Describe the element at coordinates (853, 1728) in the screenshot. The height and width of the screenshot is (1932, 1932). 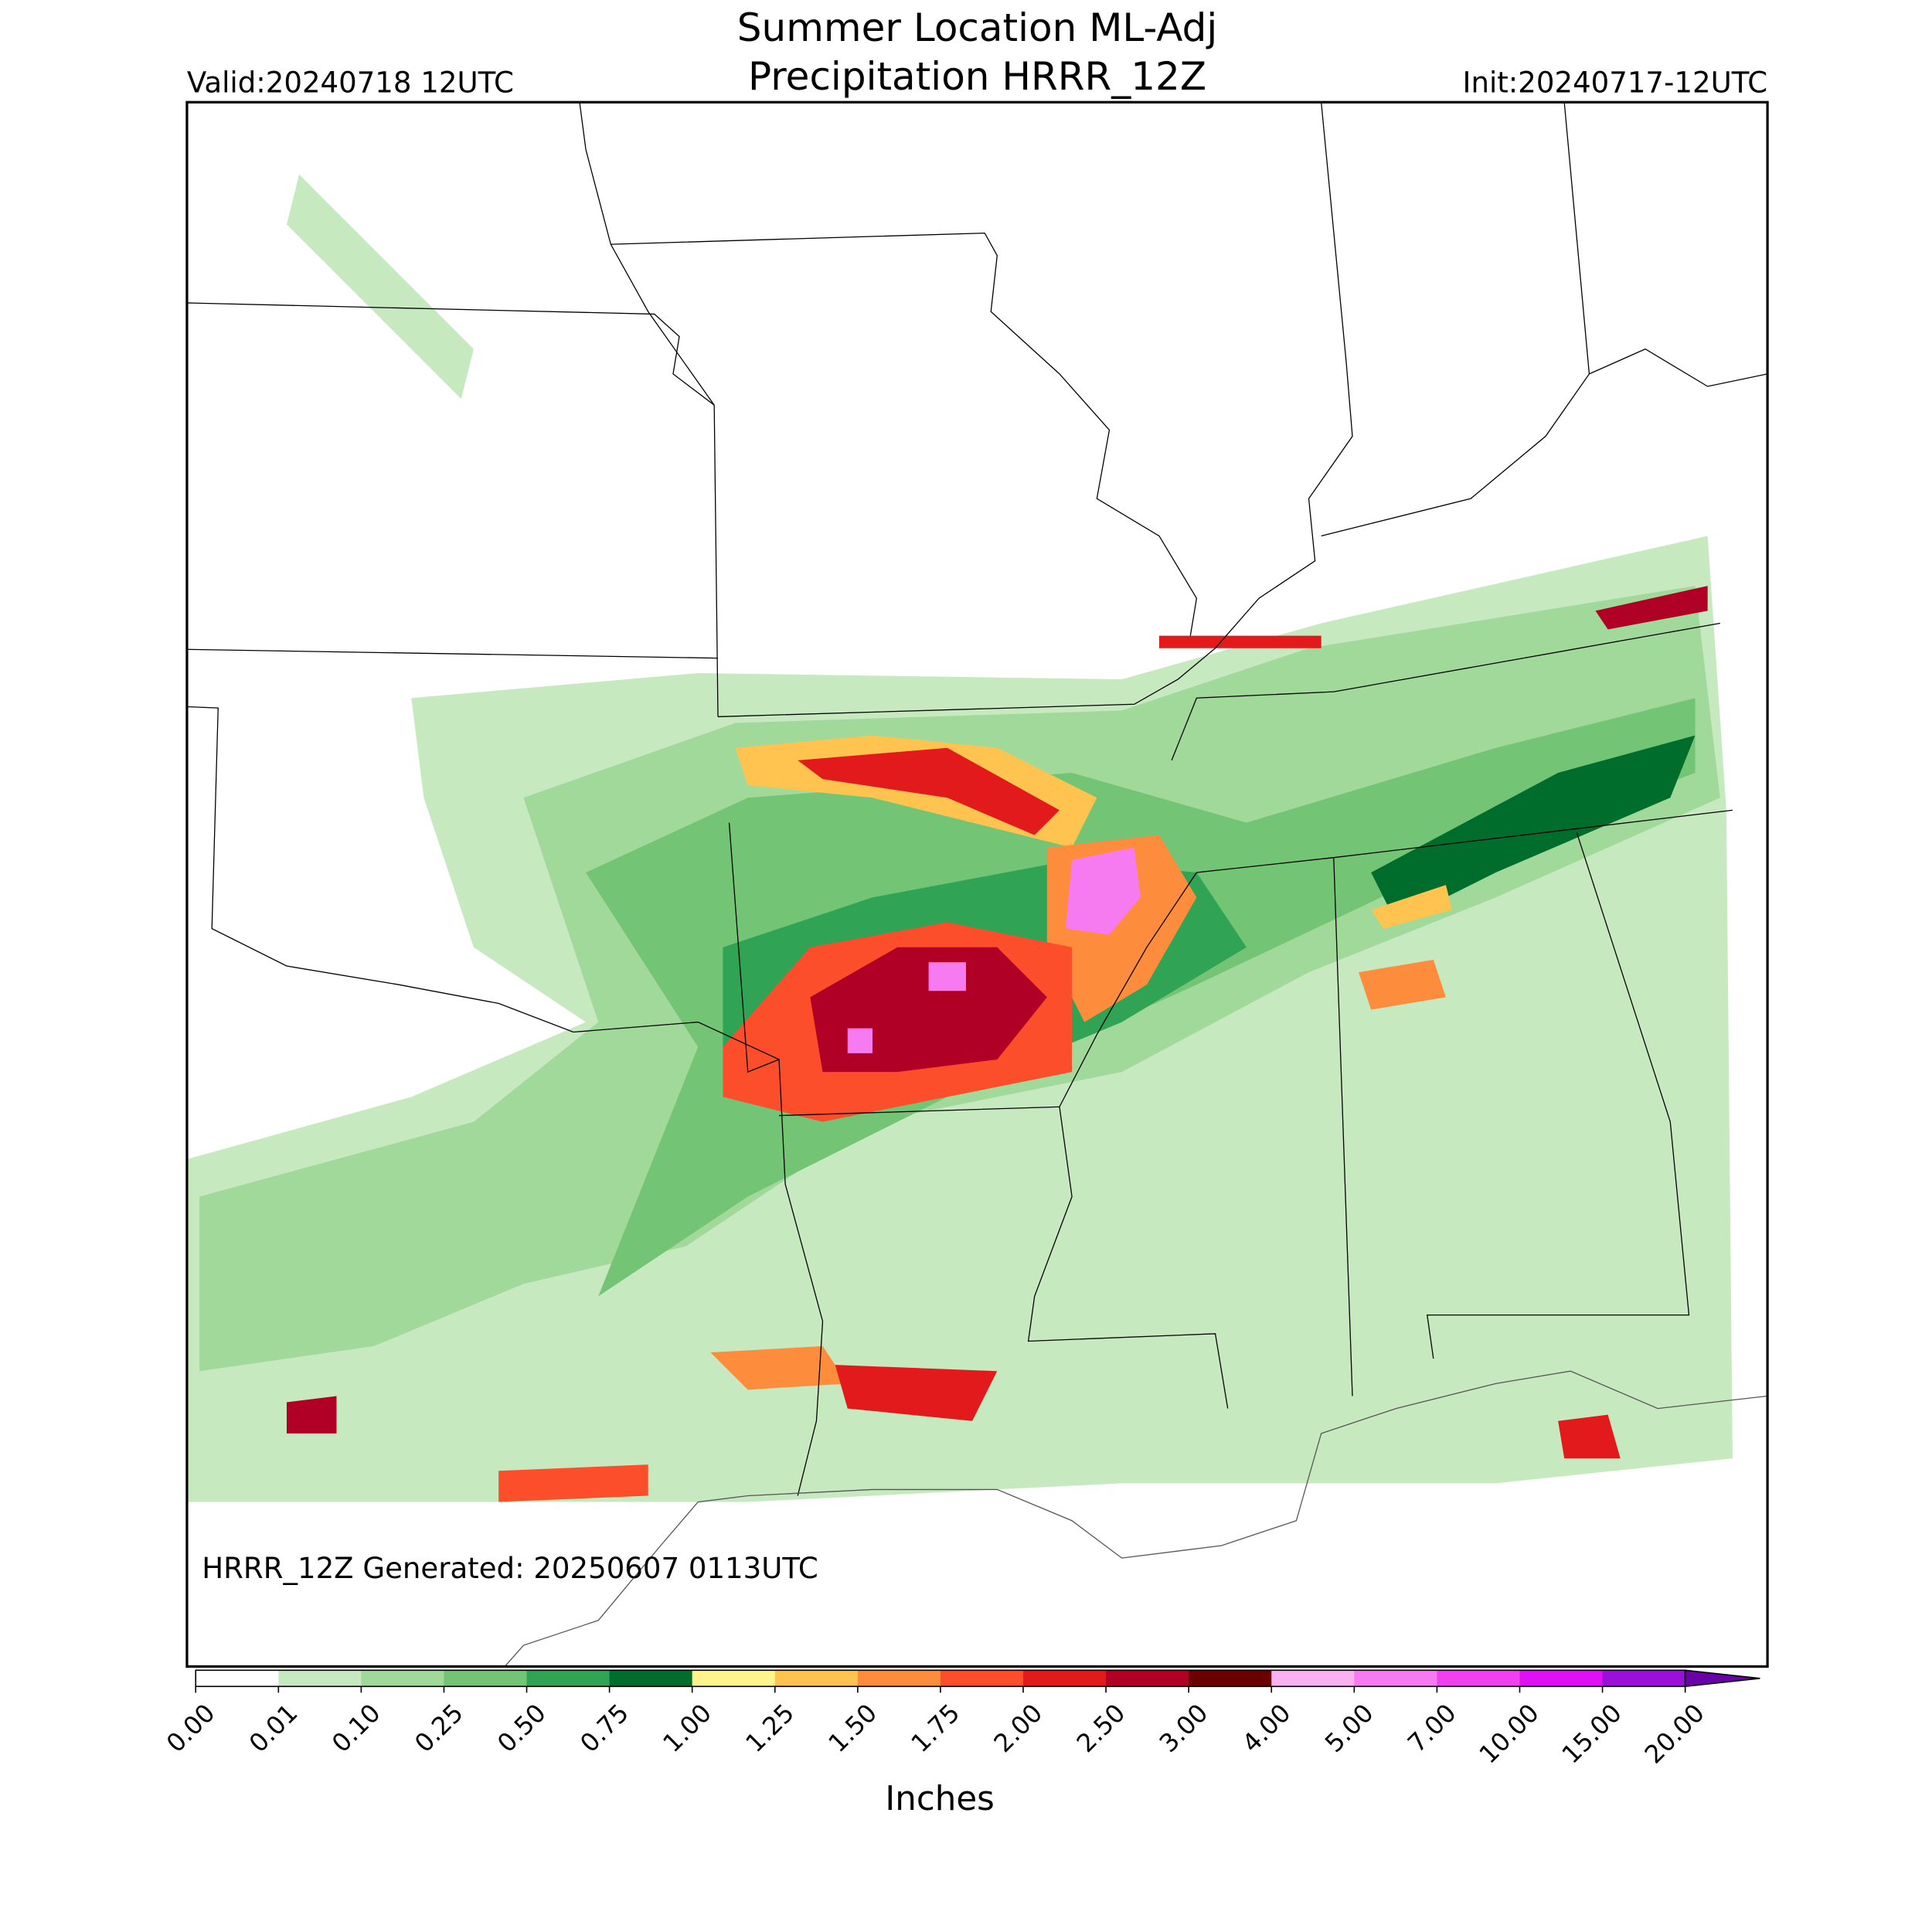
I see `colorbar-tick-label: 1.50` at that location.